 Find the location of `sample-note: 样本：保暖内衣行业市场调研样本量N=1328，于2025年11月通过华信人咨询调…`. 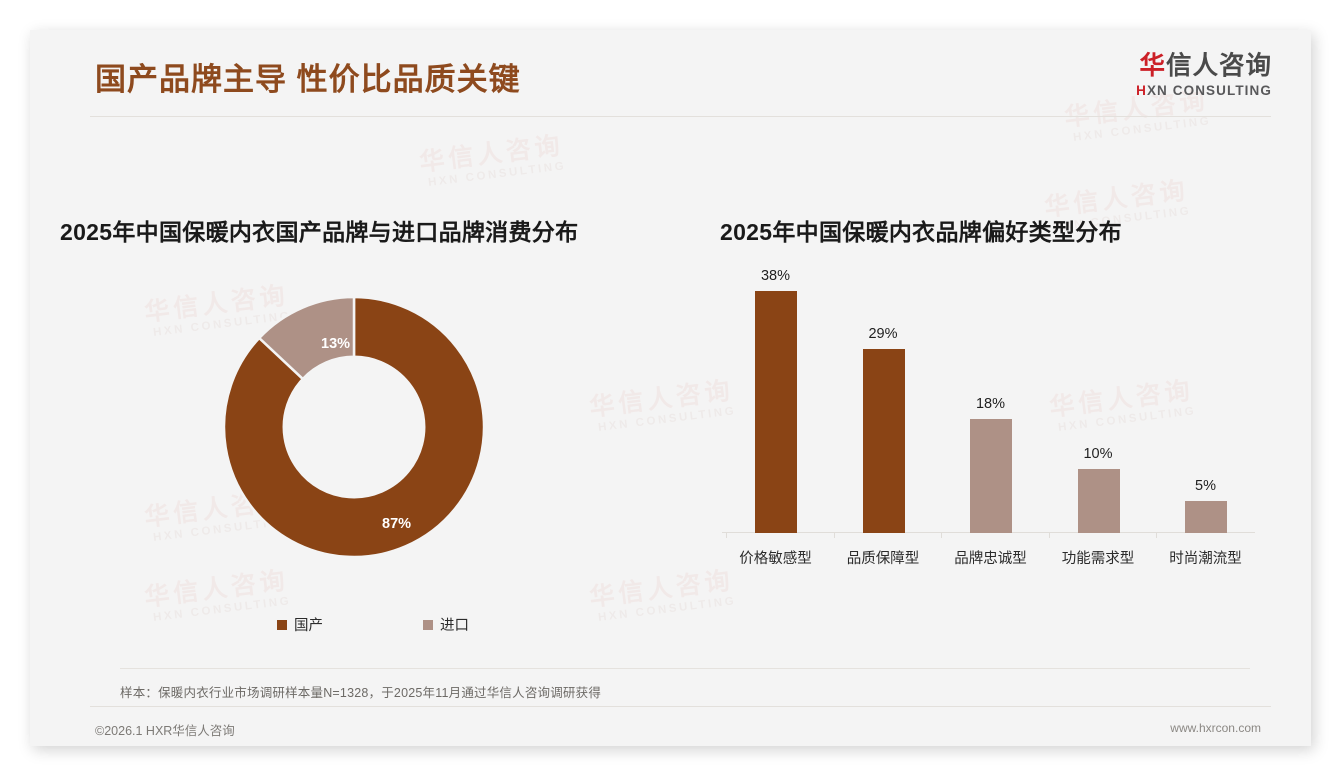

sample-note: 样本：保暖内衣行业市场调研样本量N=1328，于2025年11月通过华信人咨询调… is located at coordinates (361, 693).